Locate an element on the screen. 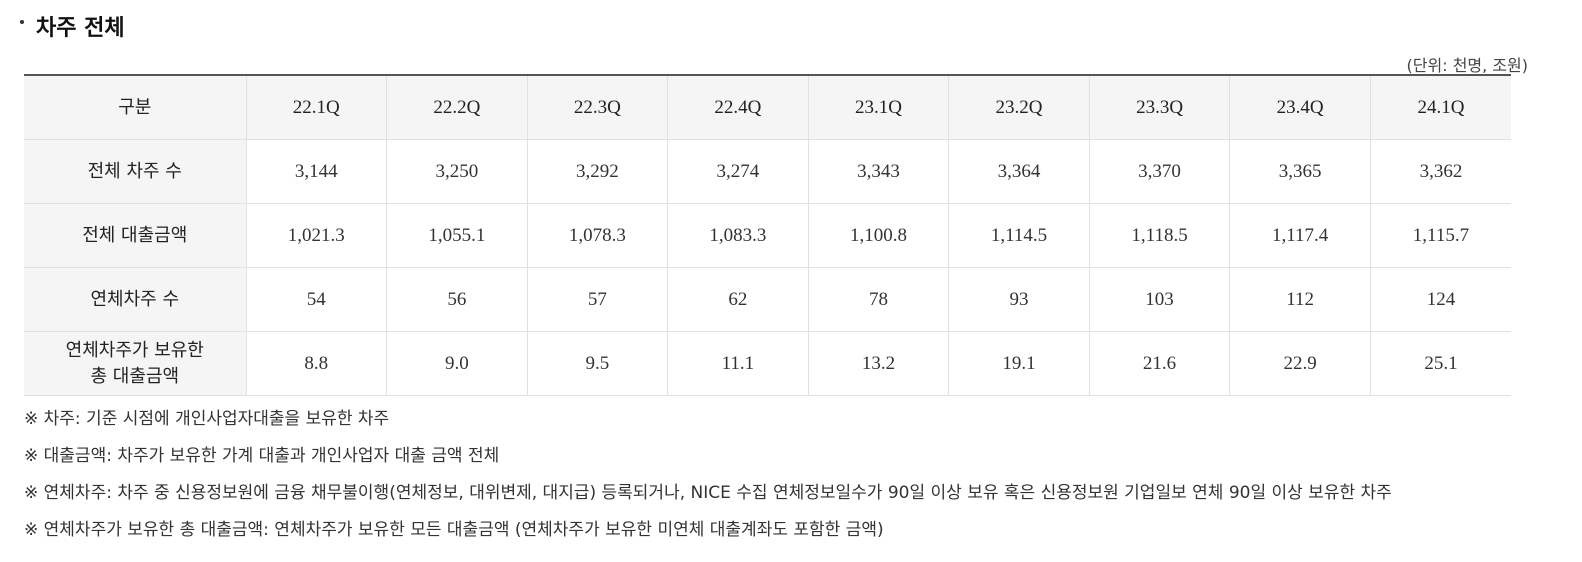  footnote: ※ 대출금액: 차주가 보유한 가계 대출과 개인사업자 대출 금액 전체 is located at coordinates (262, 456).